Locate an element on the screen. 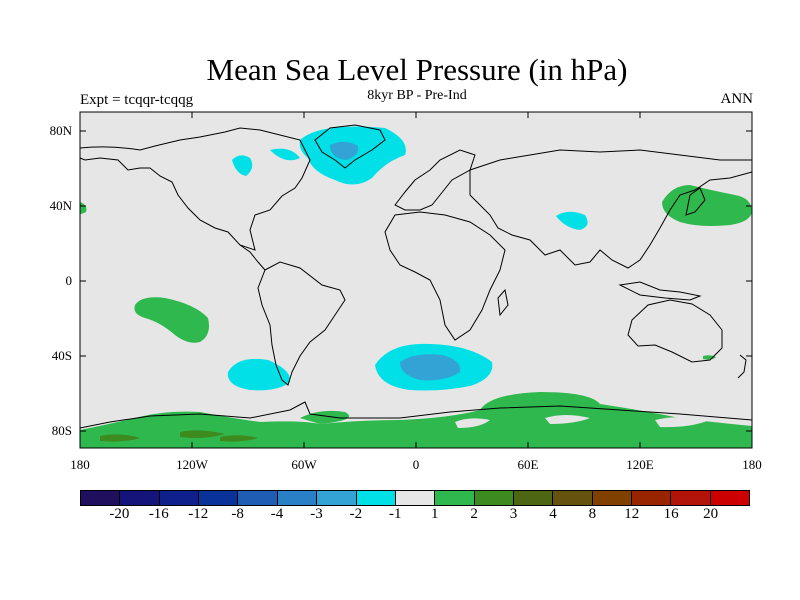 This screenshot has width=800, height=600. lon-label-60e: 60E is located at coordinates (528, 464).